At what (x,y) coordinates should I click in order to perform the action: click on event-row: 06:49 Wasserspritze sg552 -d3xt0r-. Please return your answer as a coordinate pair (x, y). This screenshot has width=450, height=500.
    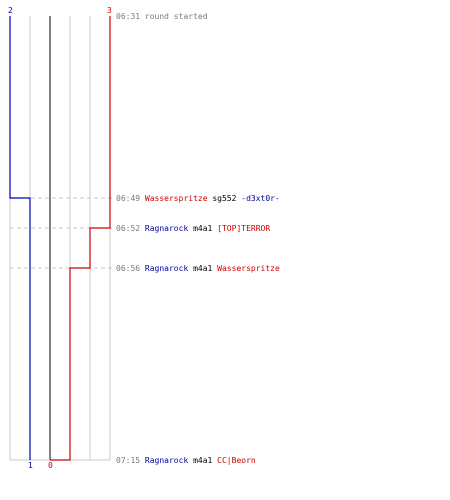
    Looking at the image, I should click on (198, 199).